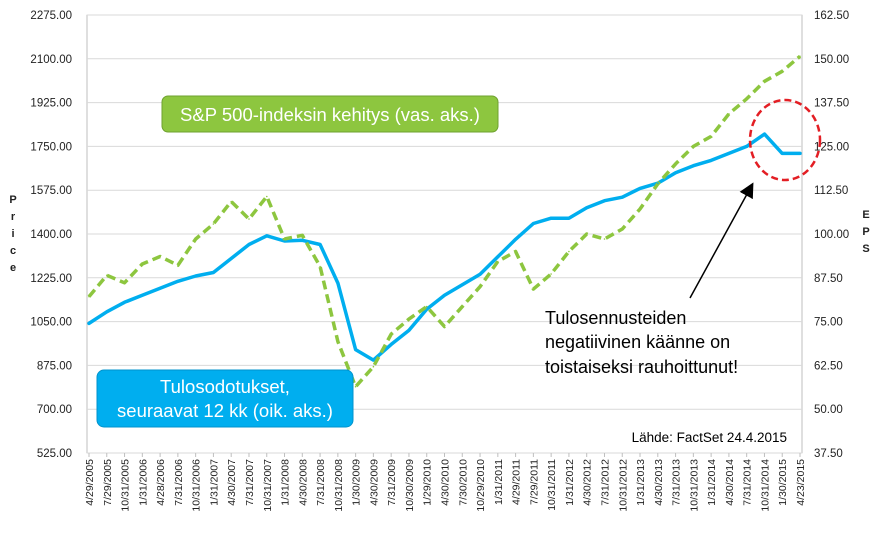 The image size is (874, 535). Describe the element at coordinates (410, 485) in the screenshot. I see `x-tick-label: 10/30/2009` at that location.